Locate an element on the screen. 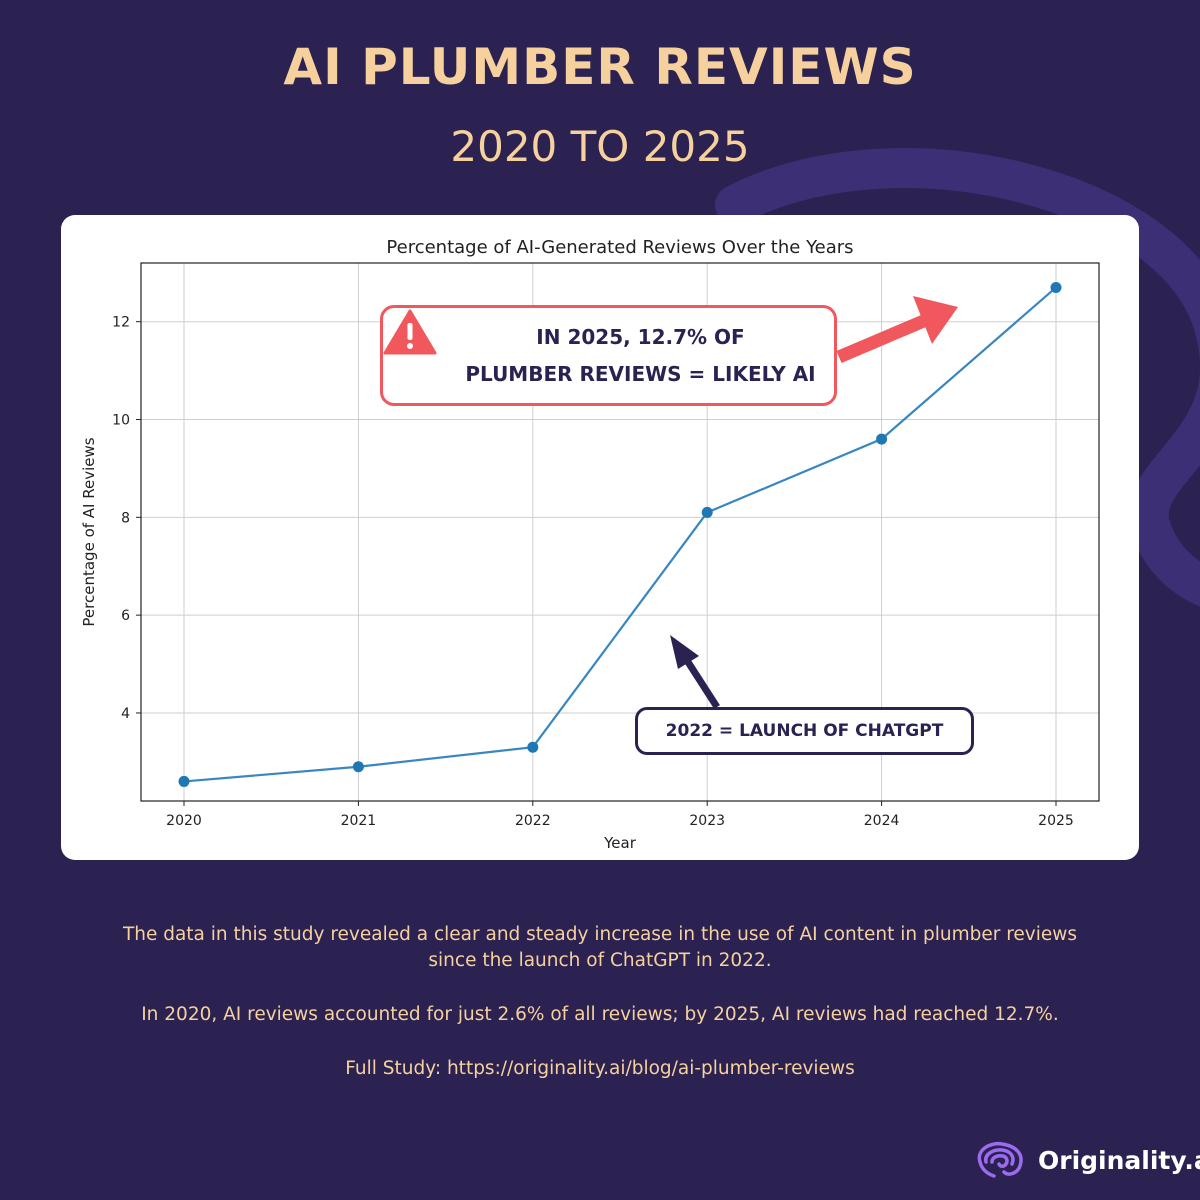 This screenshot has height=1200, width=1200. warning-icon is located at coordinates (410, 332).